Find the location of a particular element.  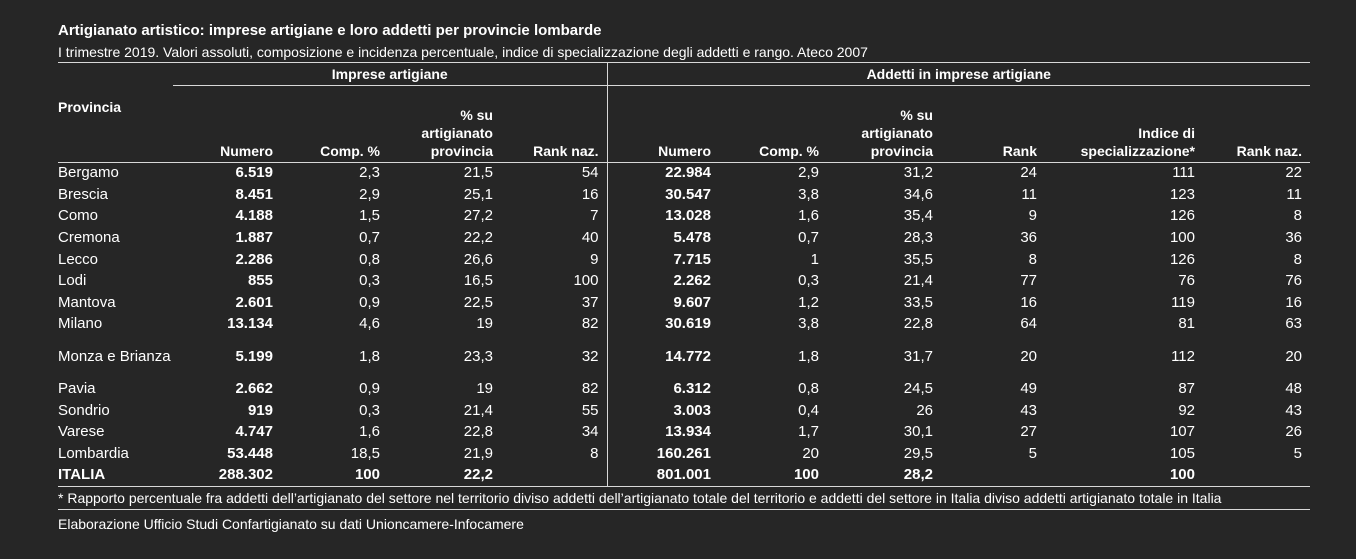

table-cell: 48 is located at coordinates (1293, 389).